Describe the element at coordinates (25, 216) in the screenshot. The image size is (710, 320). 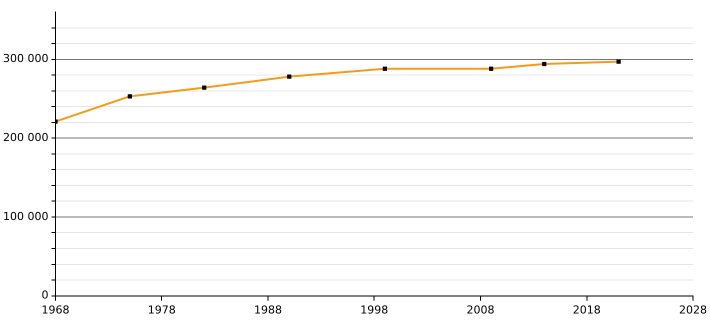
I see `y-tick-label: 100 000` at that location.